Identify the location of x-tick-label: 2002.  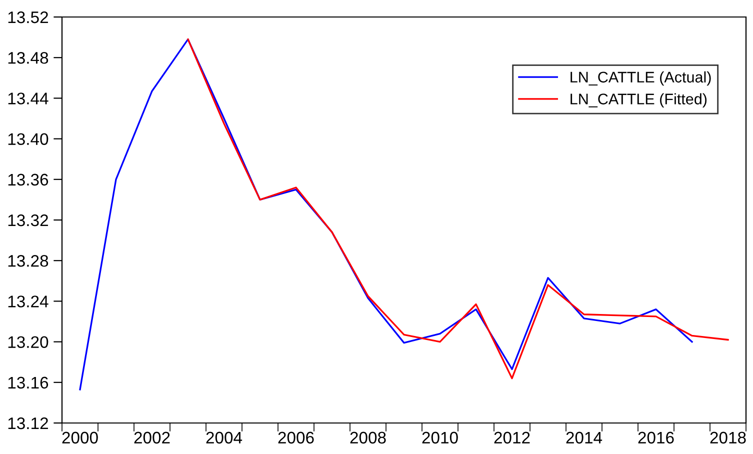
(152, 438).